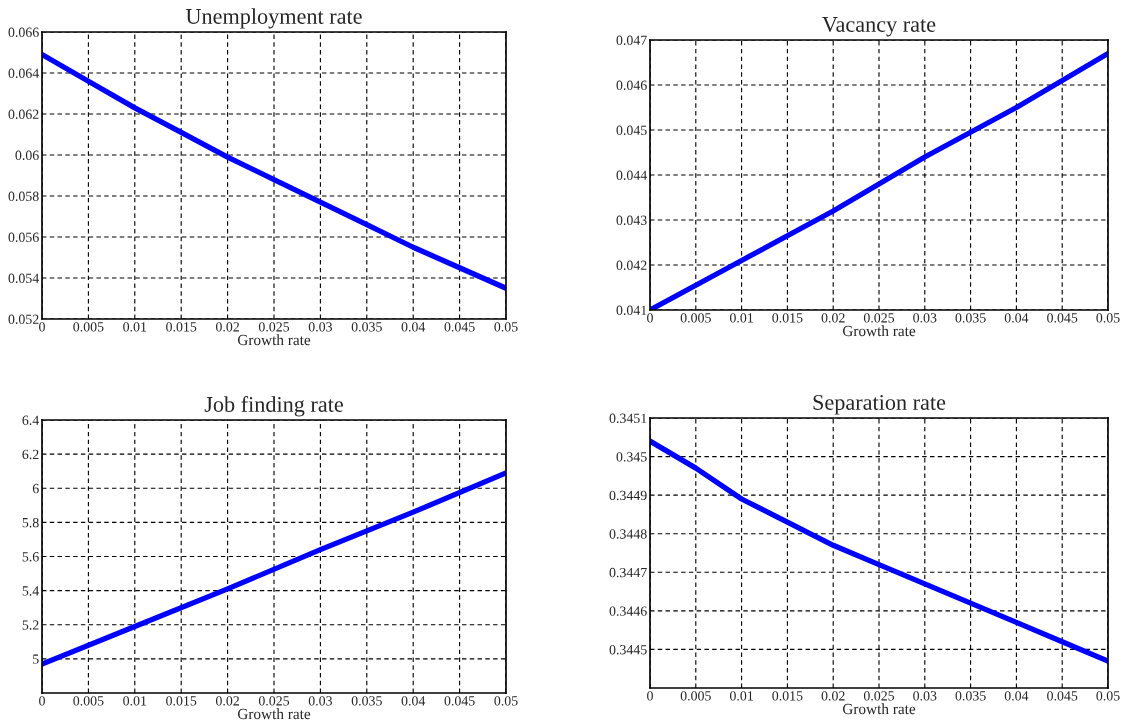  Describe the element at coordinates (628, 611) in the screenshot. I see `y-tick-label: 0.3446` at that location.